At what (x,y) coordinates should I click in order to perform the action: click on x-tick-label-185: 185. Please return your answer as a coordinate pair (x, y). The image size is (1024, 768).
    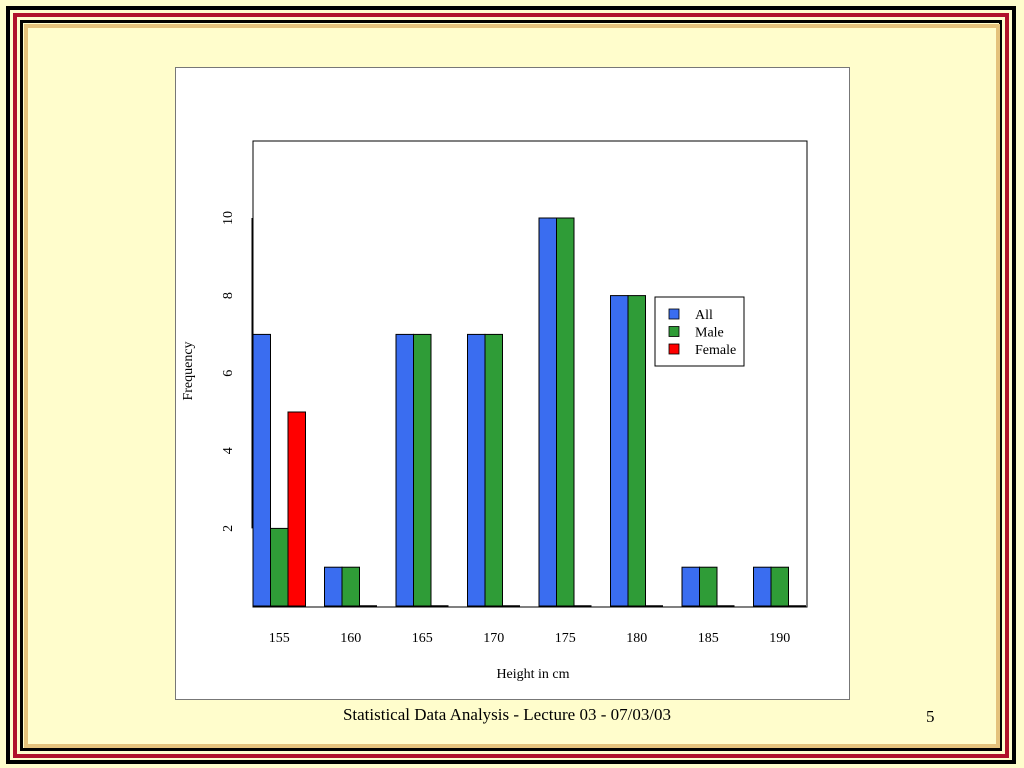
    Looking at the image, I should click on (708, 638).